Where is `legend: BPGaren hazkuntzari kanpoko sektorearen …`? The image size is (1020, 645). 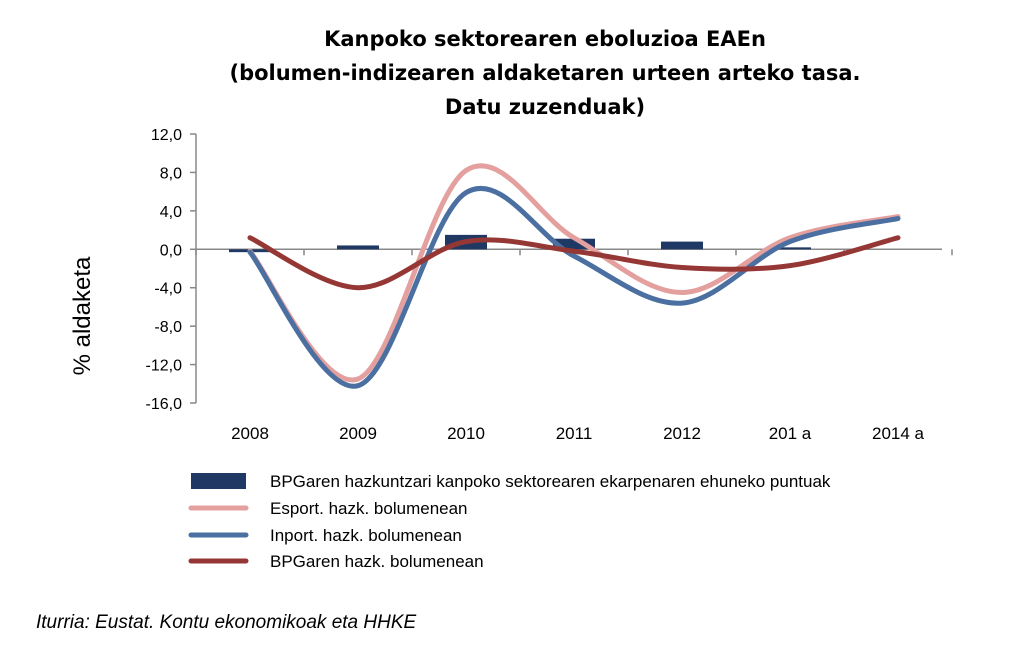 legend: BPGaren hazkuntzari kanpoko sektorearen … is located at coordinates (509, 521).